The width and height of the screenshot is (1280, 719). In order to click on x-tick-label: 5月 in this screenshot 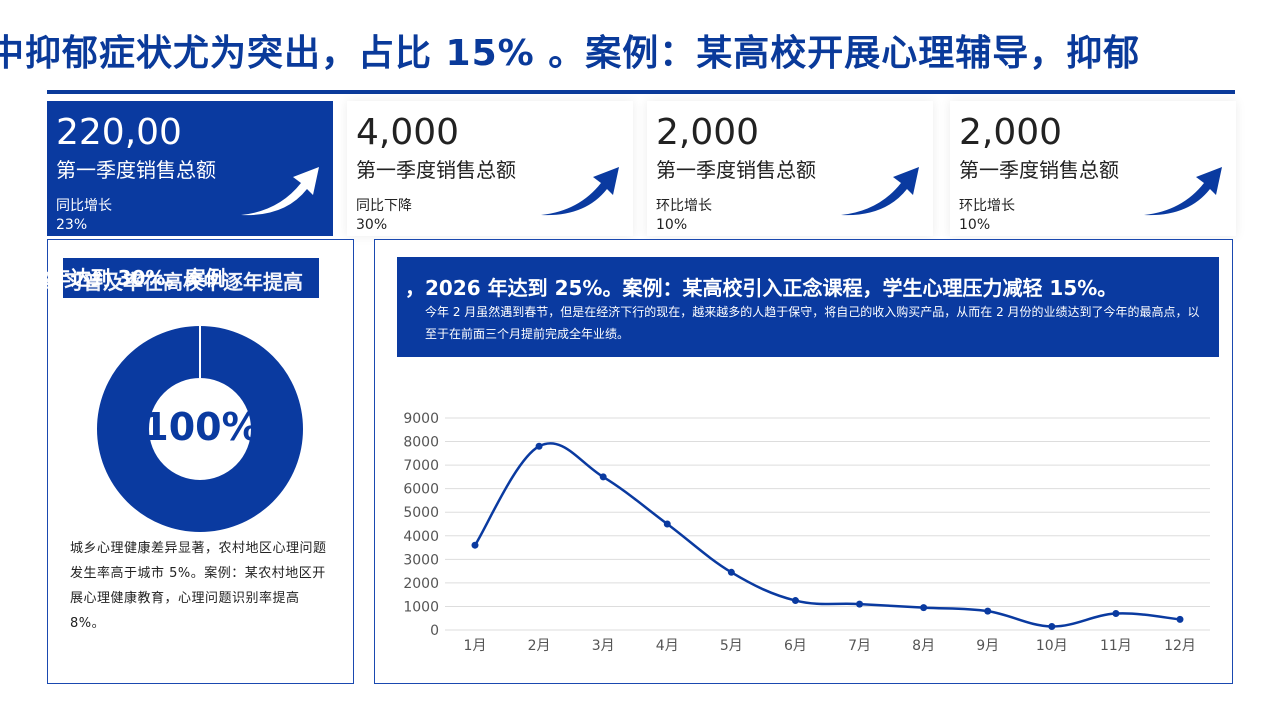, I will do `click(731, 646)`.